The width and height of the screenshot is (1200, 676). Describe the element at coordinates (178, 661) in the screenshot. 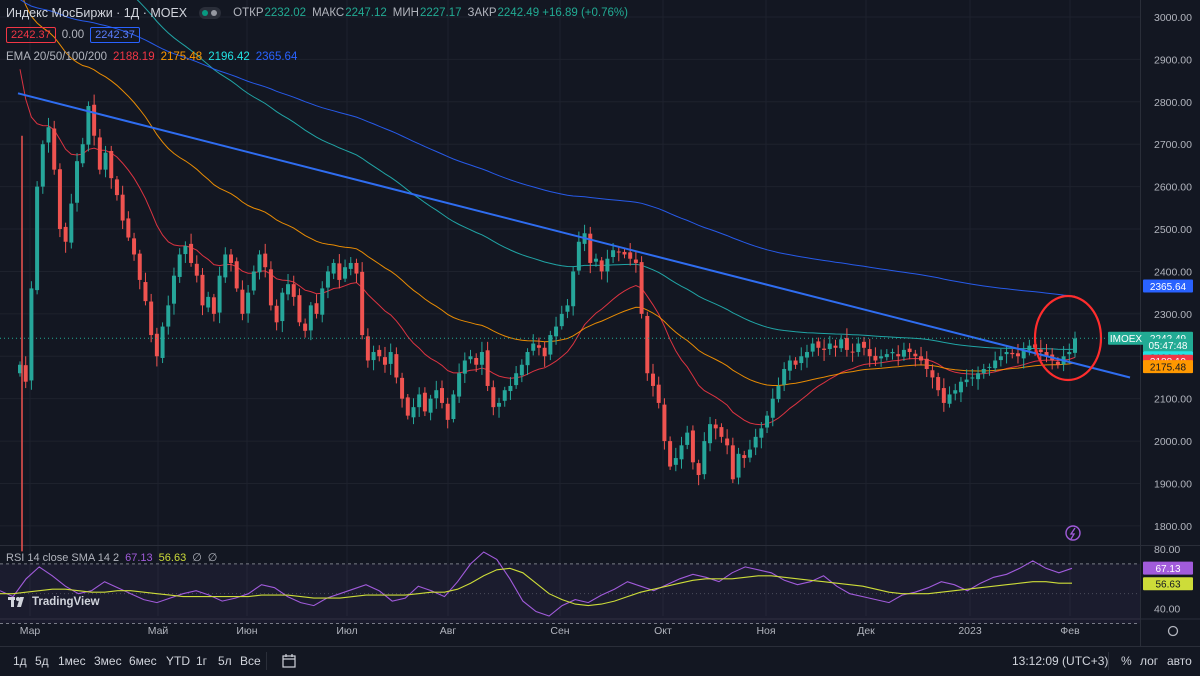

I see `timeframe-ytd: YTD` at that location.